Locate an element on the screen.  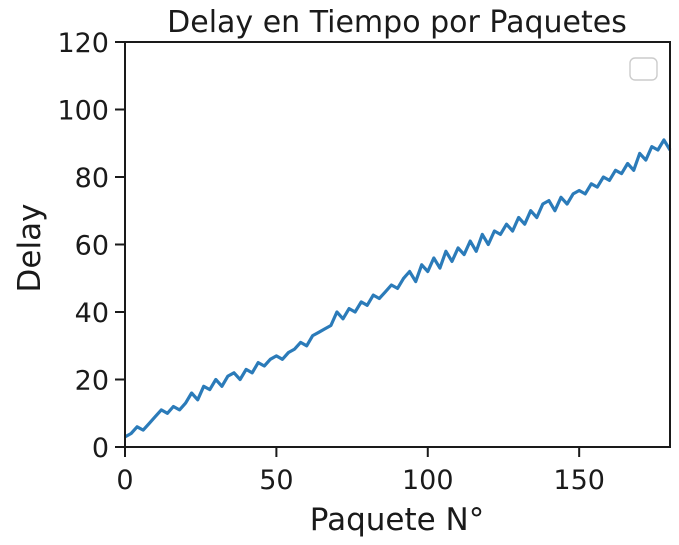
x-axis-ticks: 0 50 100 150 is located at coordinates (360, 471).